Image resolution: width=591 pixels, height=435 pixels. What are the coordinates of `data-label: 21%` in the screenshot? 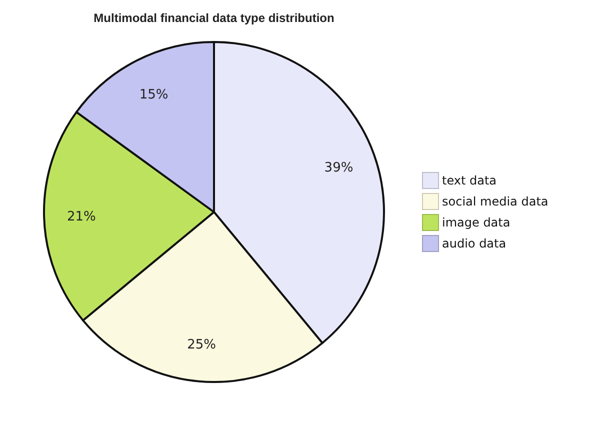 It's located at (81, 217).